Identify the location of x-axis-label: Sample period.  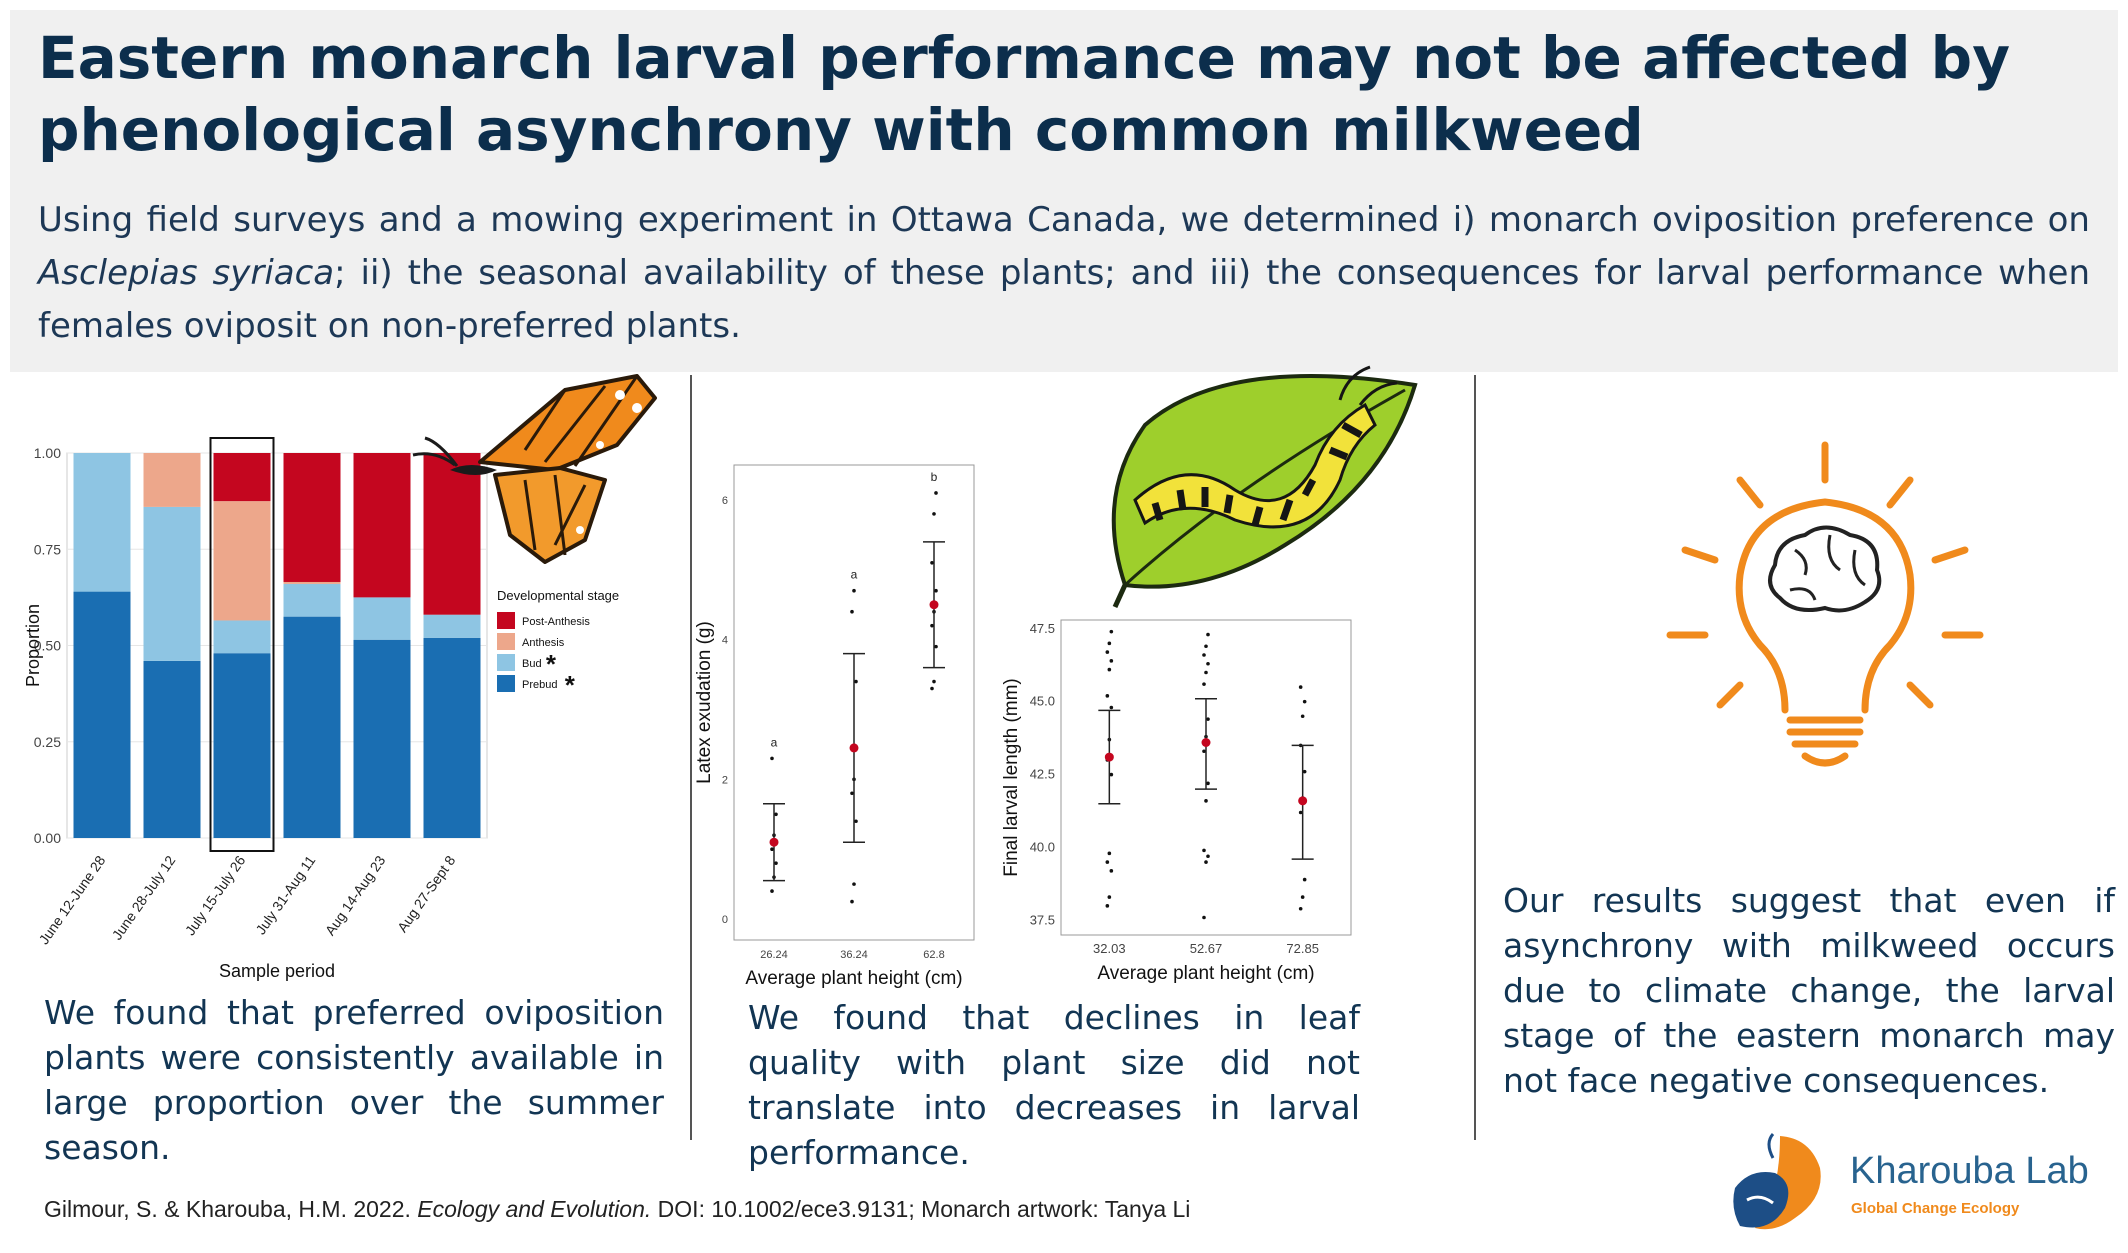
(277, 971).